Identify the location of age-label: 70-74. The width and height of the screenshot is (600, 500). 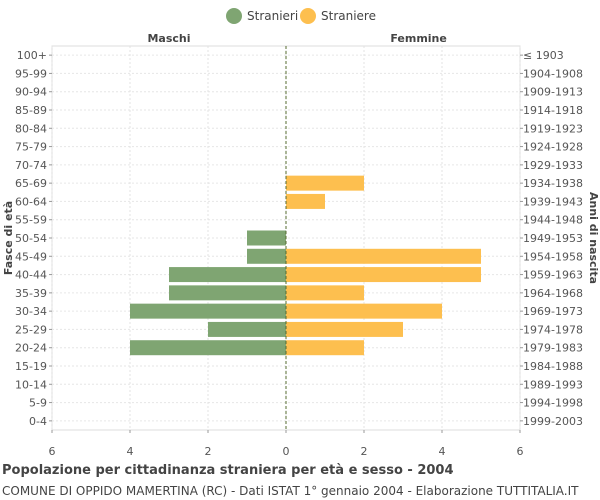
(31, 165).